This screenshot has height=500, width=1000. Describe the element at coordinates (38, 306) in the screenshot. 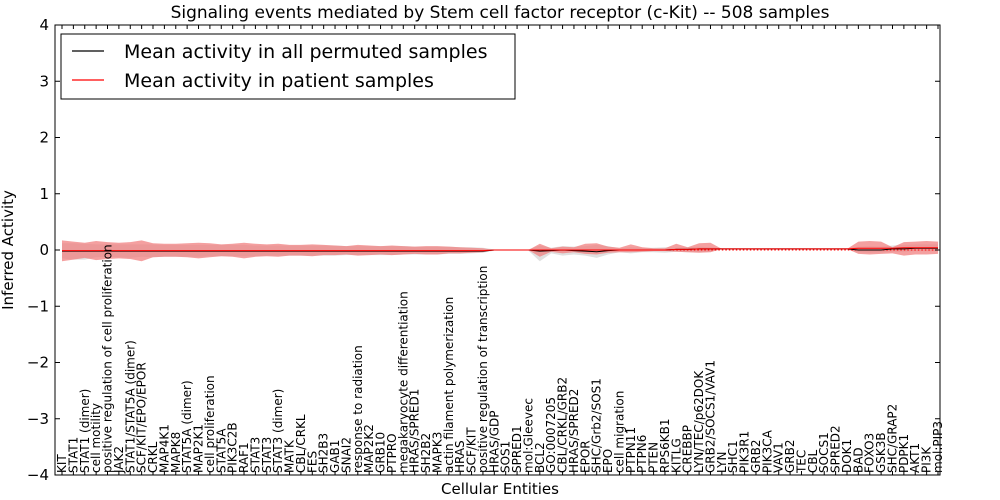

I see `y-tick-label: −1` at that location.